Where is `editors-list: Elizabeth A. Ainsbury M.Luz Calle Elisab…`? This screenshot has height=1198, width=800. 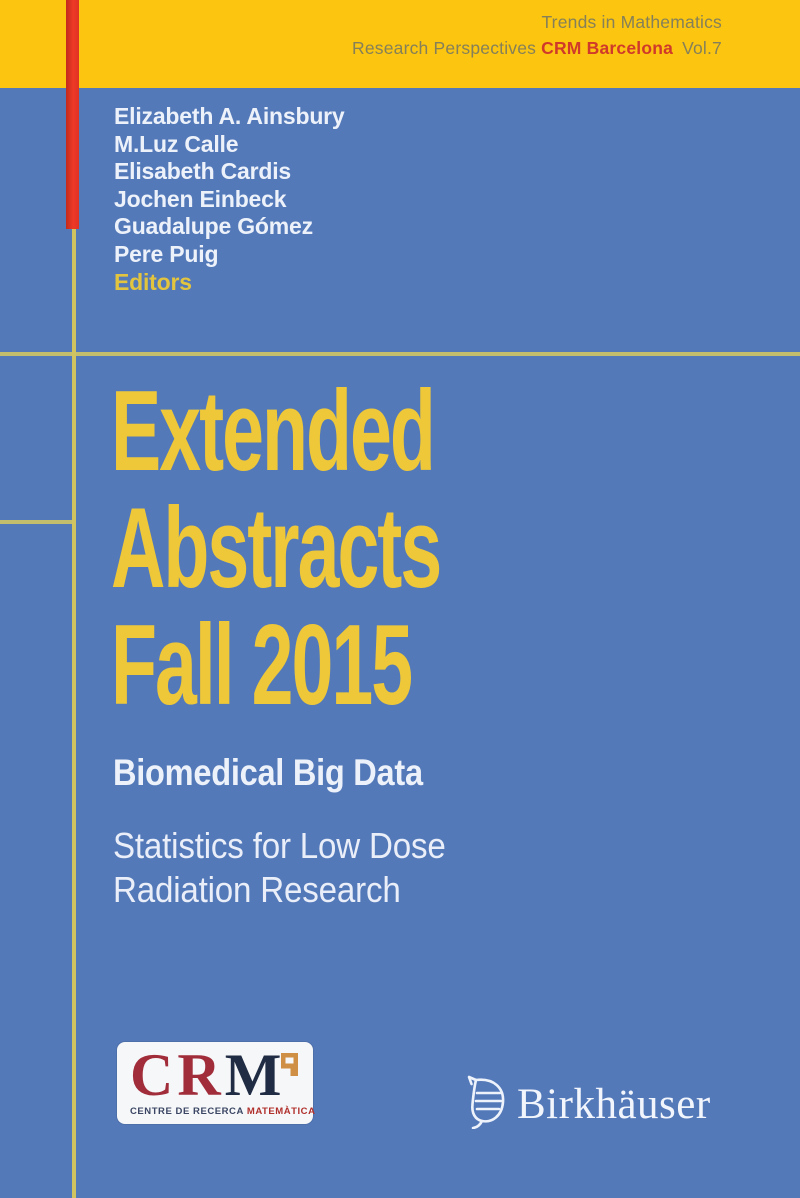 editors-list: Elizabeth A. Ainsbury M.Luz Calle Elisab… is located at coordinates (229, 199).